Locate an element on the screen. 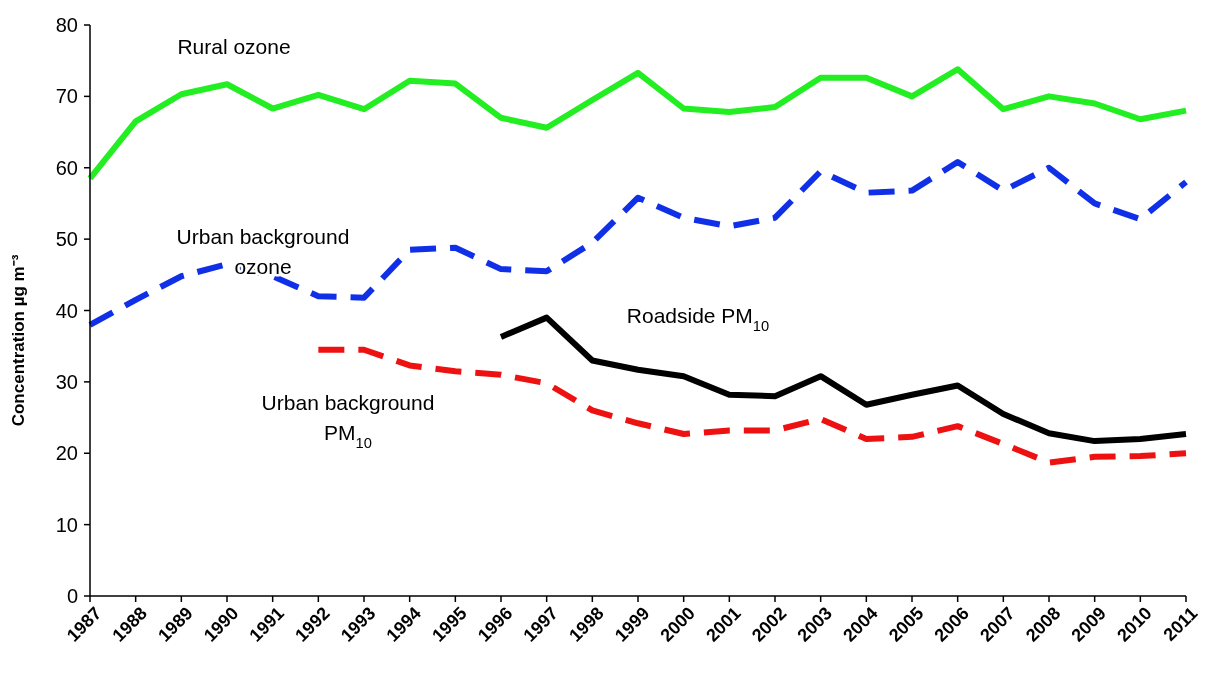  y-tick-label: 60 is located at coordinates (66, 167).